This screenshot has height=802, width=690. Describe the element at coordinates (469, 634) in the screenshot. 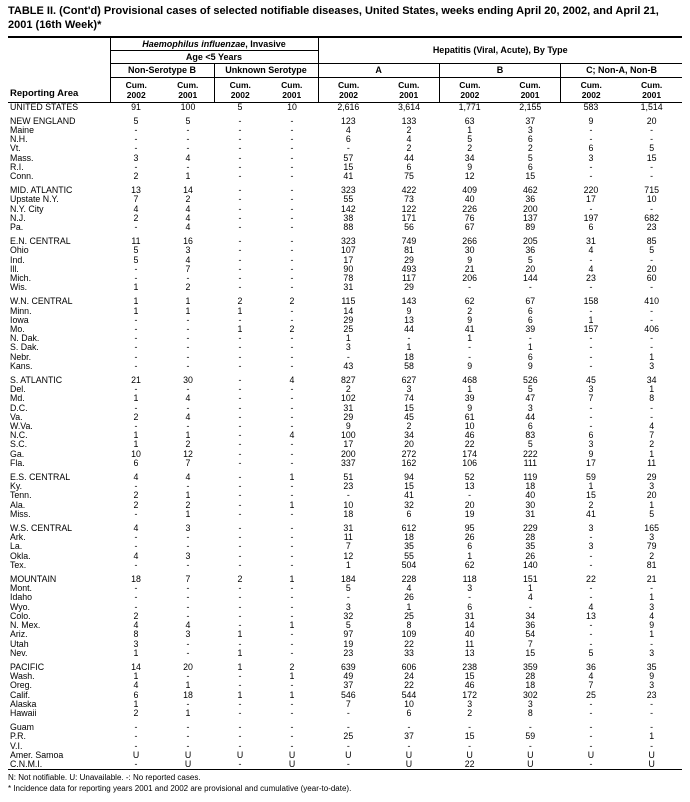

I see `value-cell: 40` at that location.